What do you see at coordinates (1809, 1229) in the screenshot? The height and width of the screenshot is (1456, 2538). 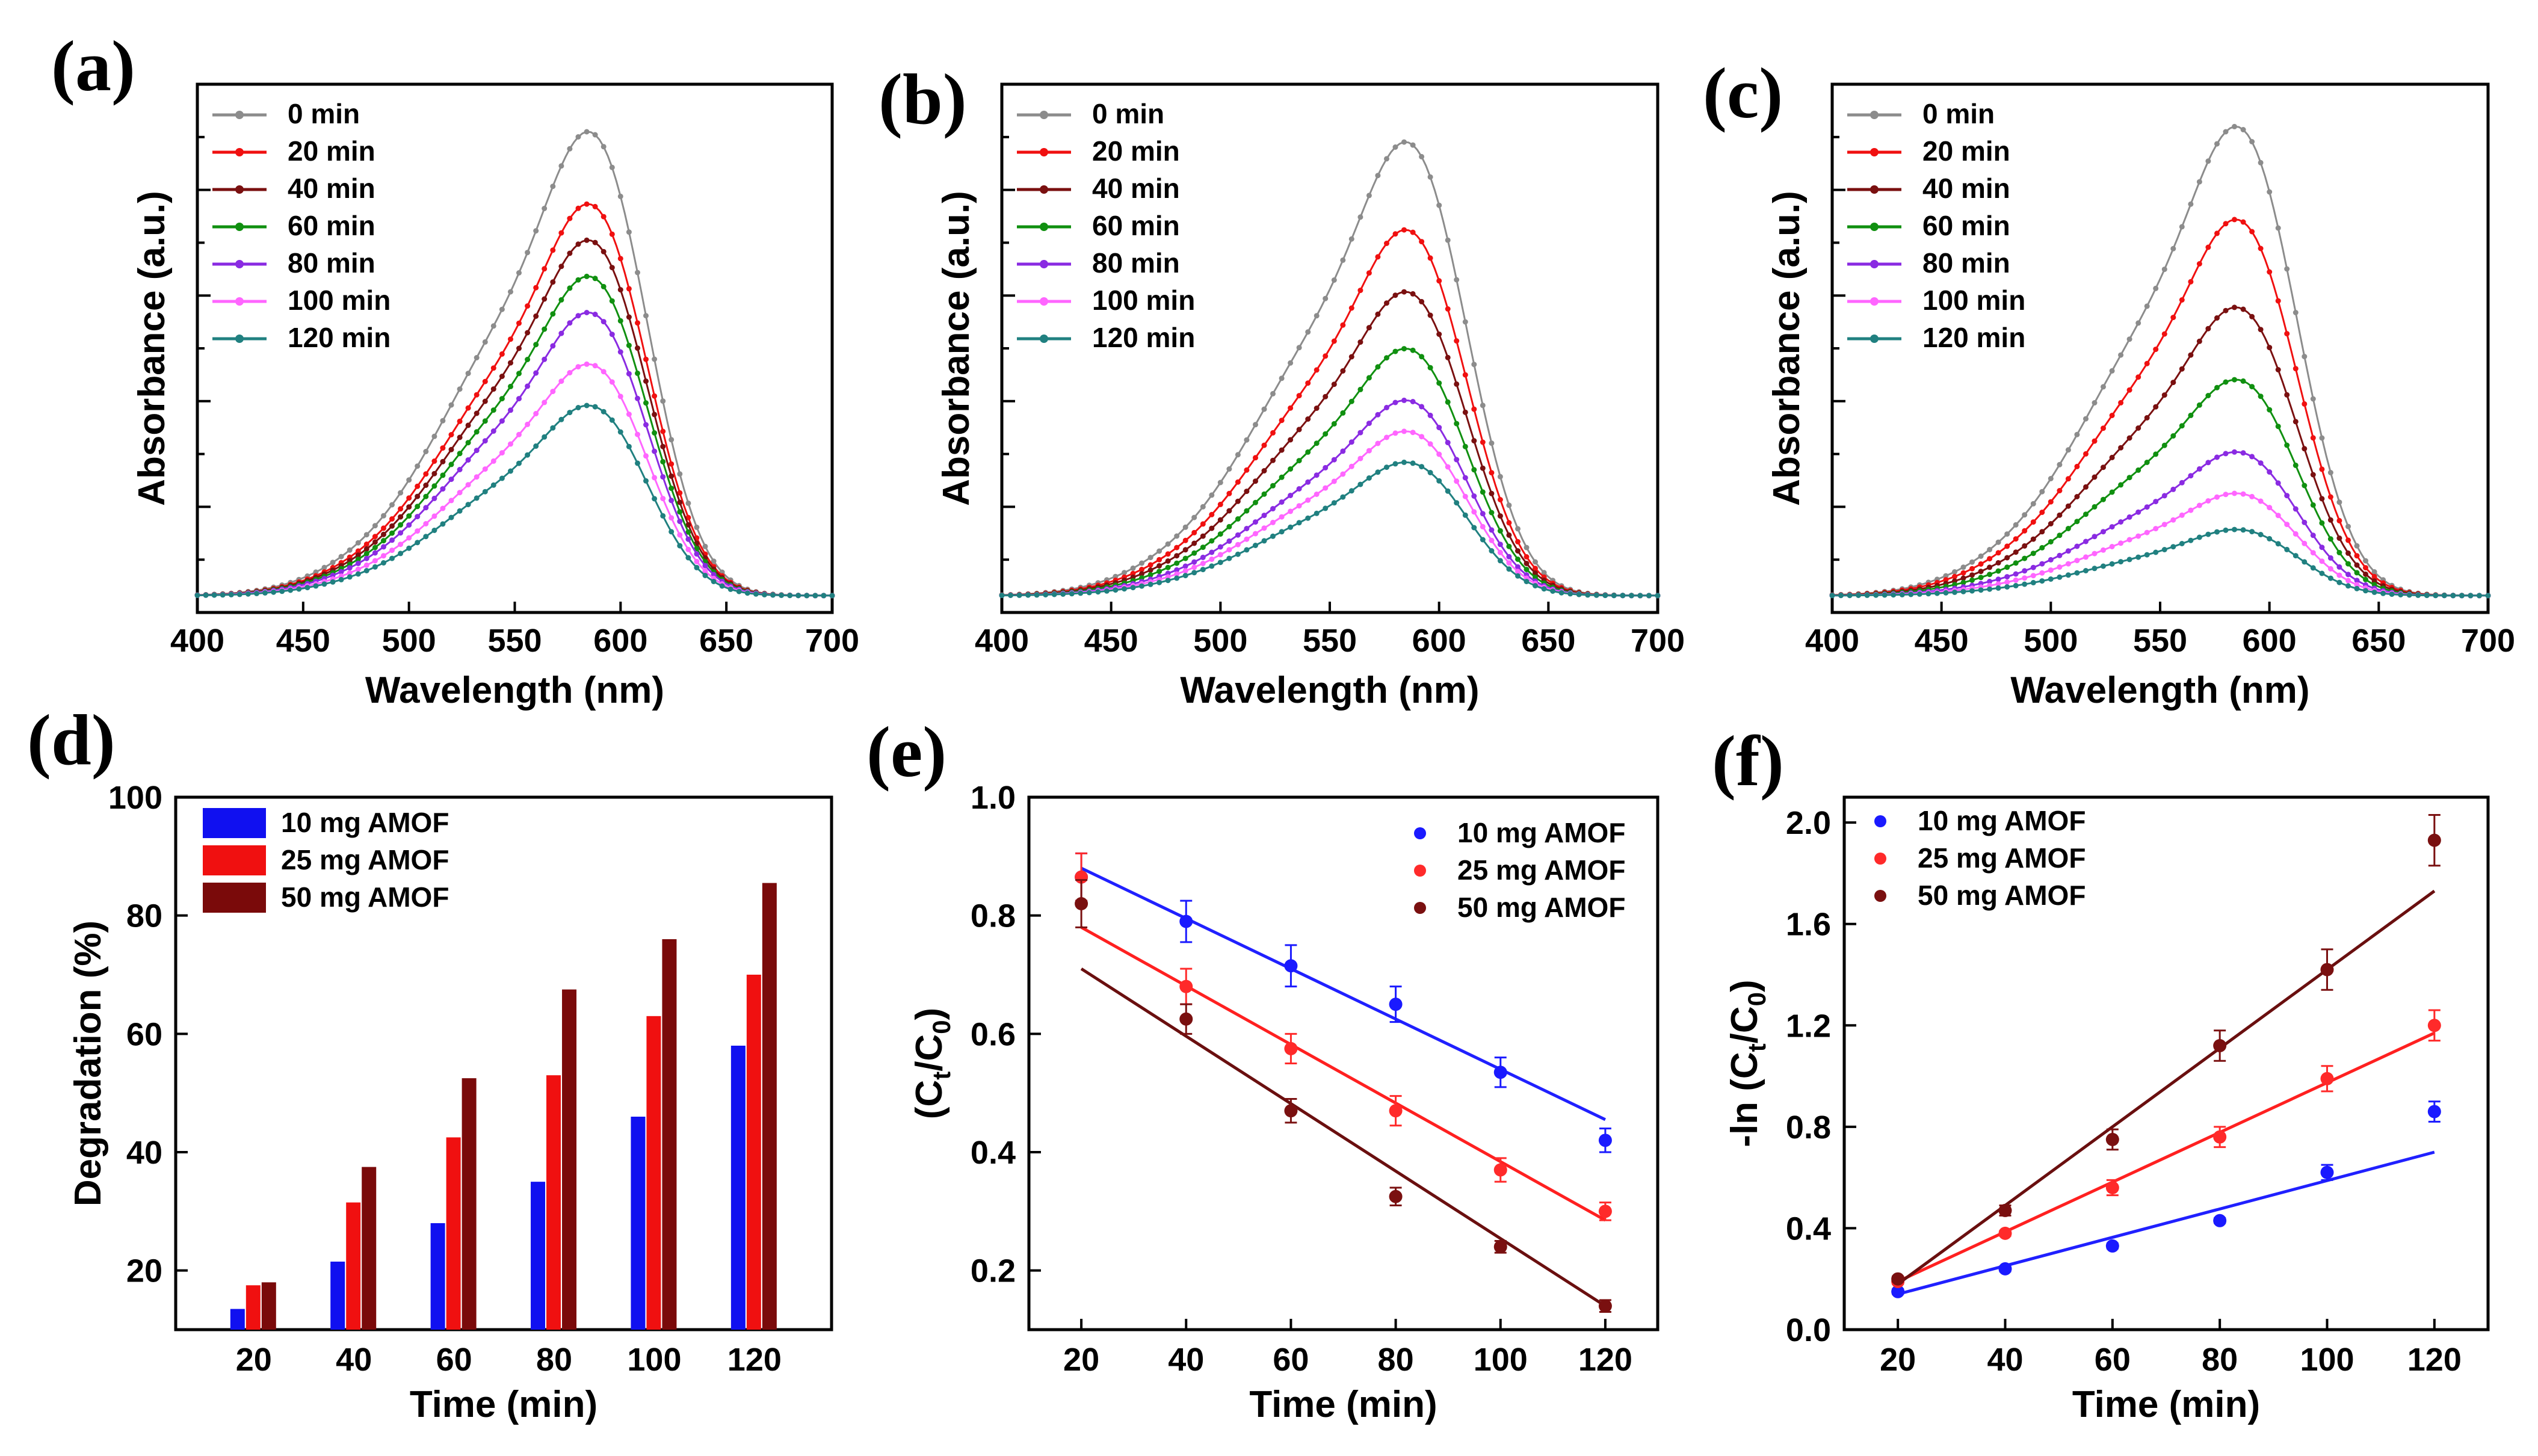 I see `y-tick-label: 0.4` at bounding box center [1809, 1229].